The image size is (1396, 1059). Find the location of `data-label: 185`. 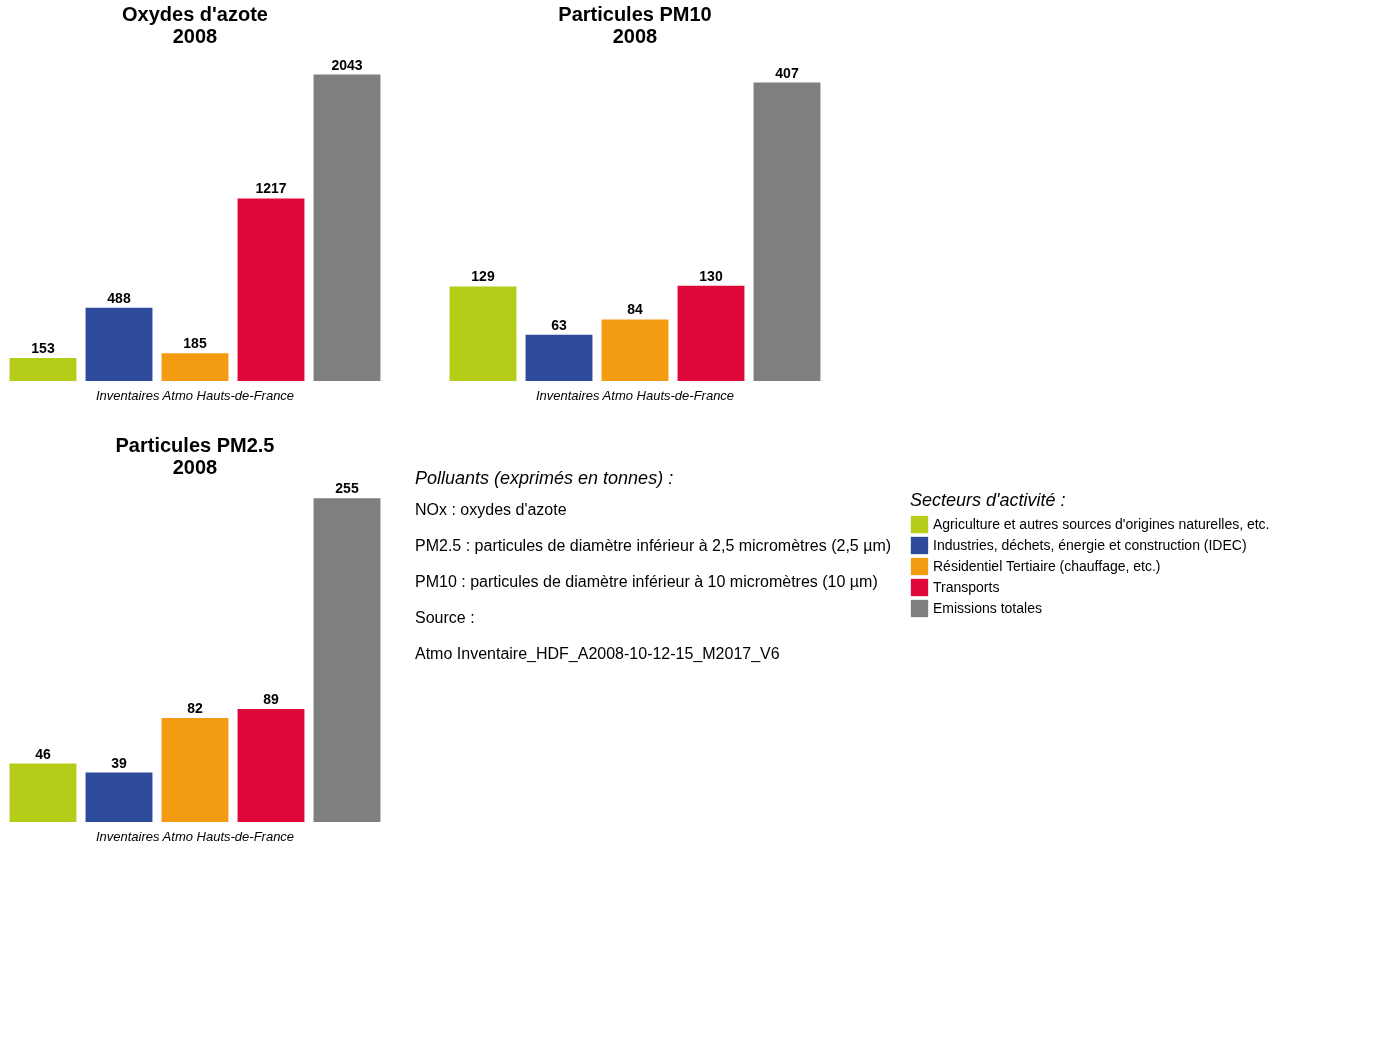

data-label: 185 is located at coordinates (195, 343).